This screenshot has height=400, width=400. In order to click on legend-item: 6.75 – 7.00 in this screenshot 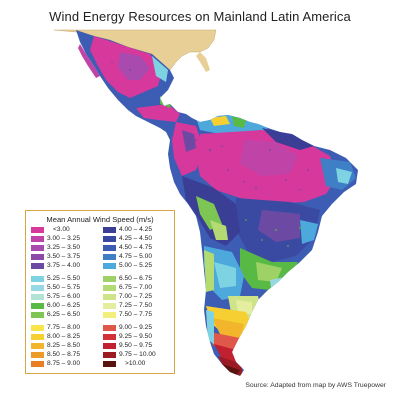, I will do `click(139, 288)`.